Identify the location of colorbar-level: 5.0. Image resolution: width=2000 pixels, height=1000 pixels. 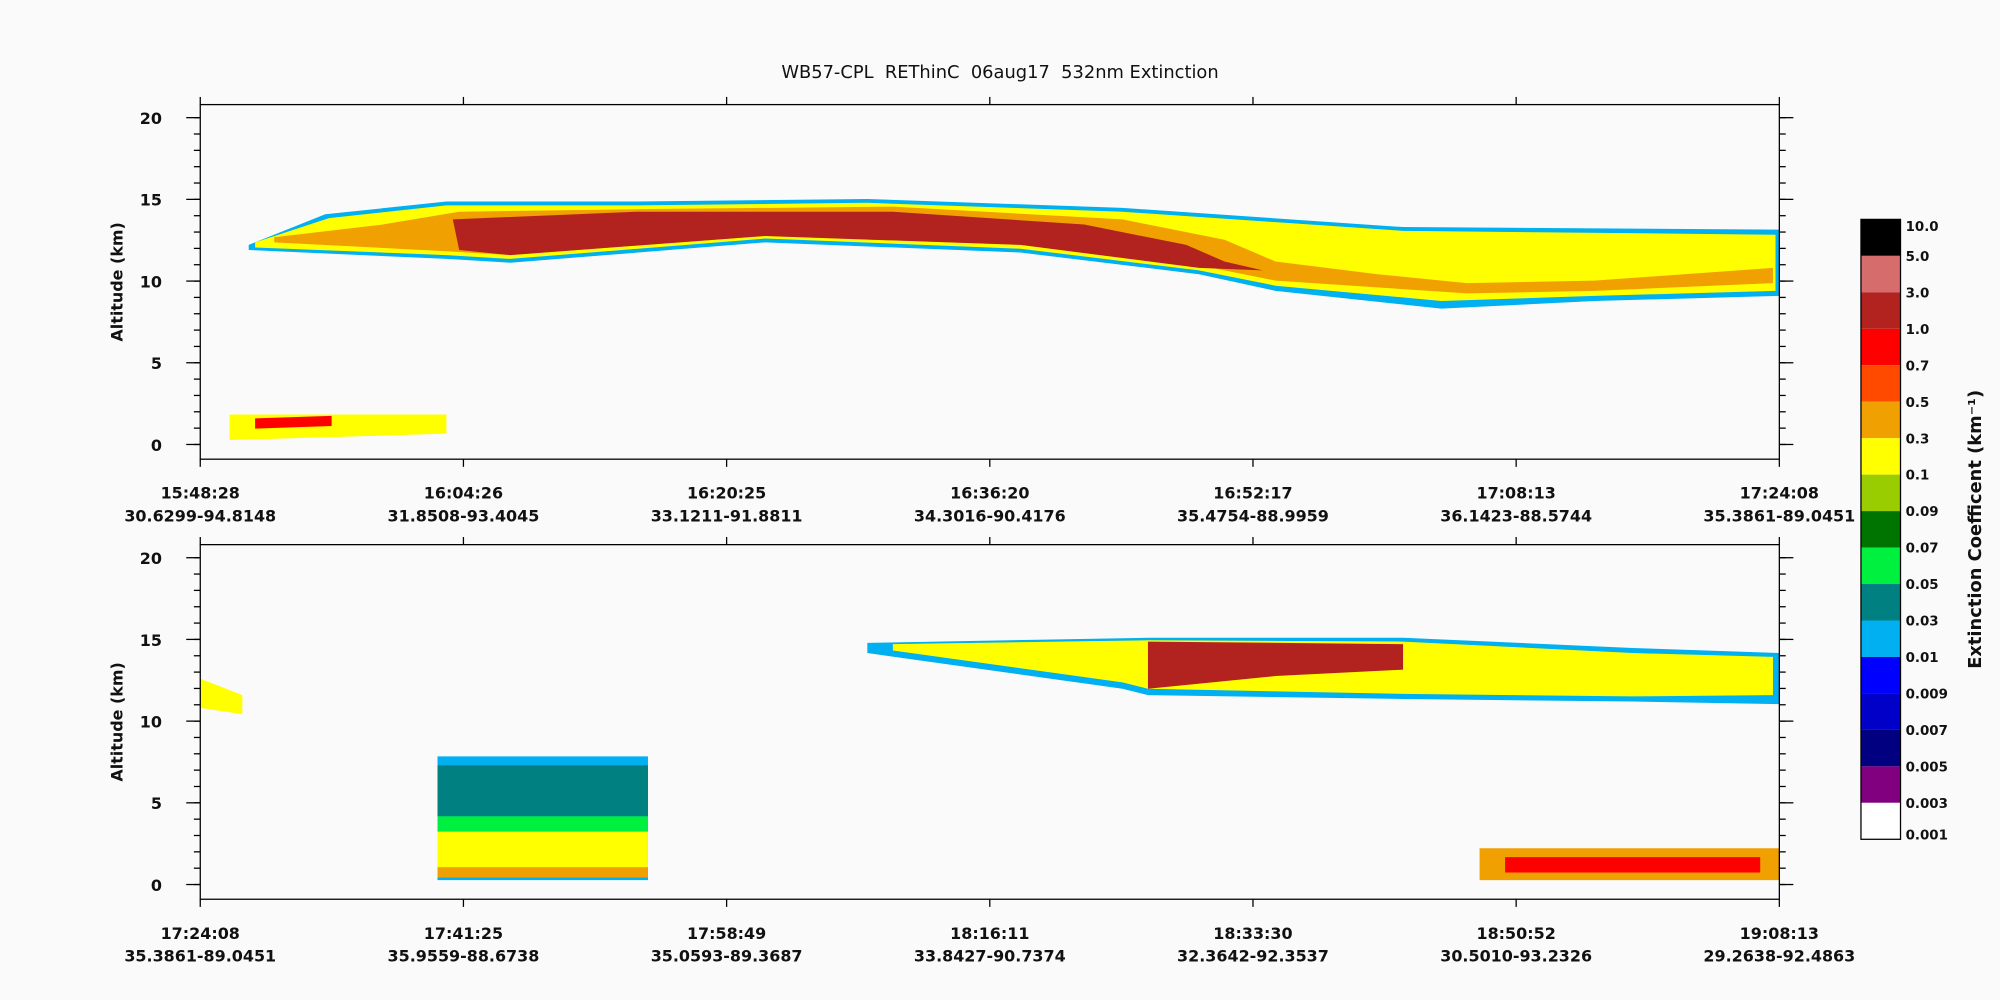
(1918, 257).